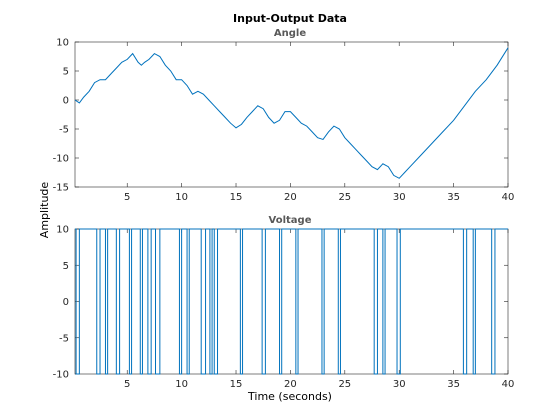  What do you see at coordinates (127, 384) in the screenshot?
I see `voltage-xtick-label: 5` at bounding box center [127, 384].